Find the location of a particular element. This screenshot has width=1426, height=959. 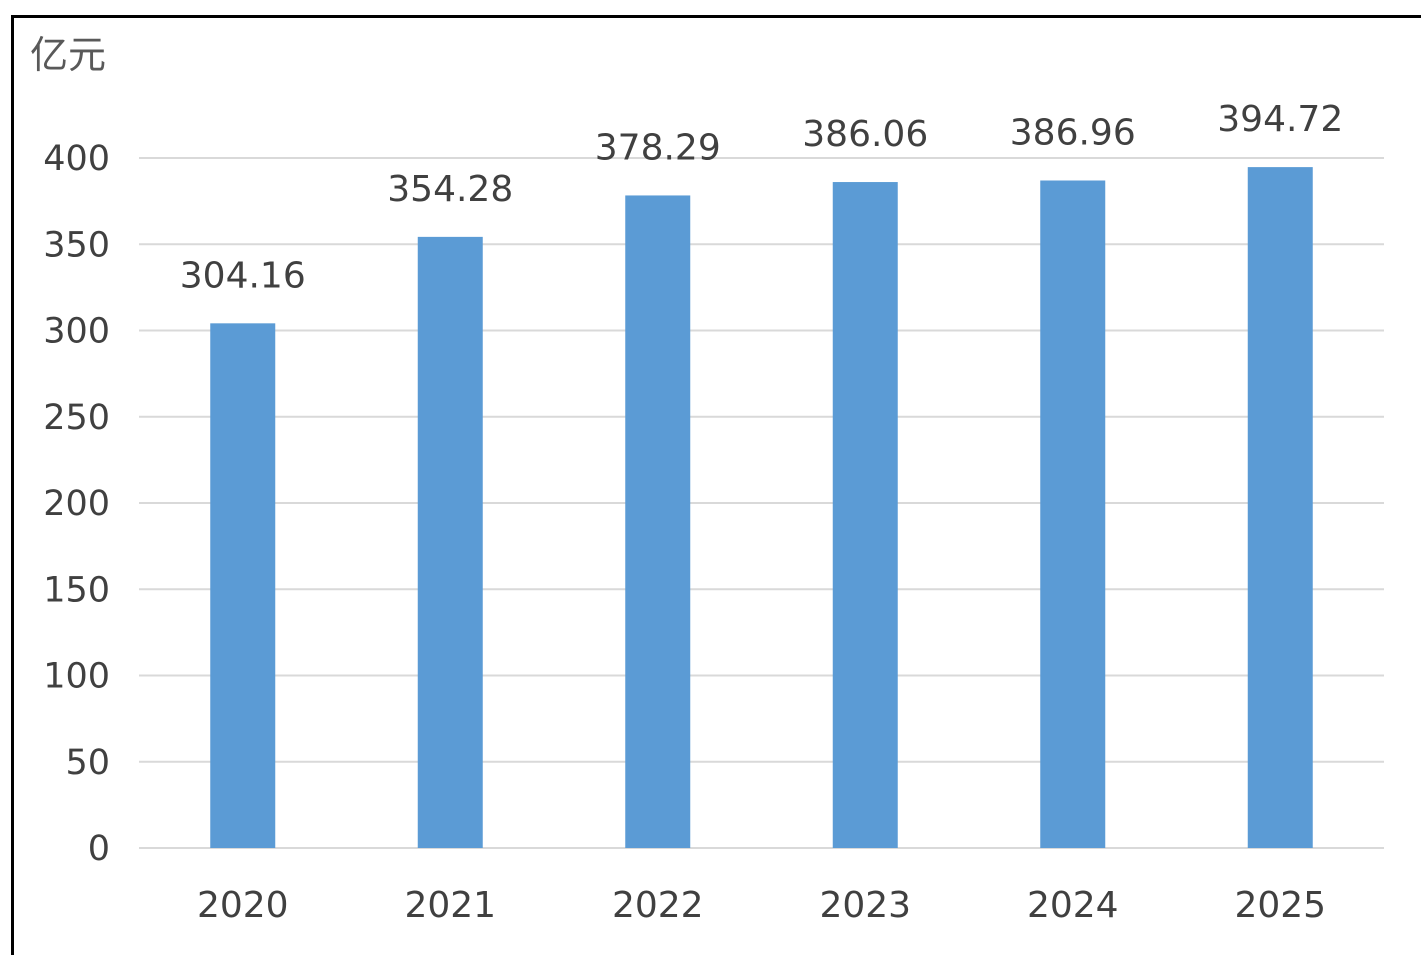

bar-2021 is located at coordinates (450, 542).